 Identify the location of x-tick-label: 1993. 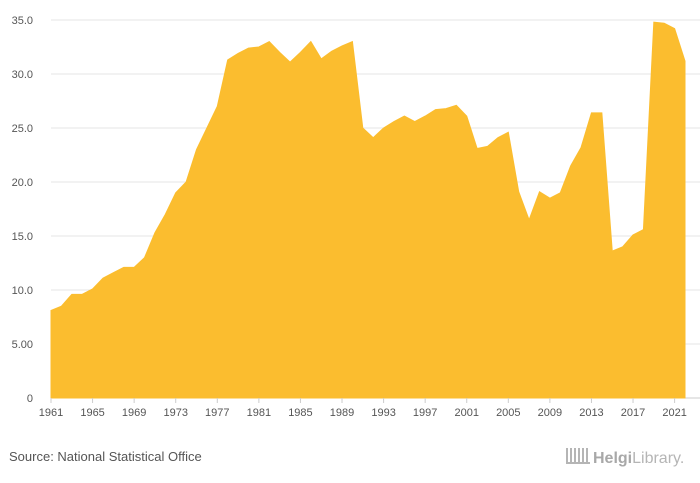
(383, 413).